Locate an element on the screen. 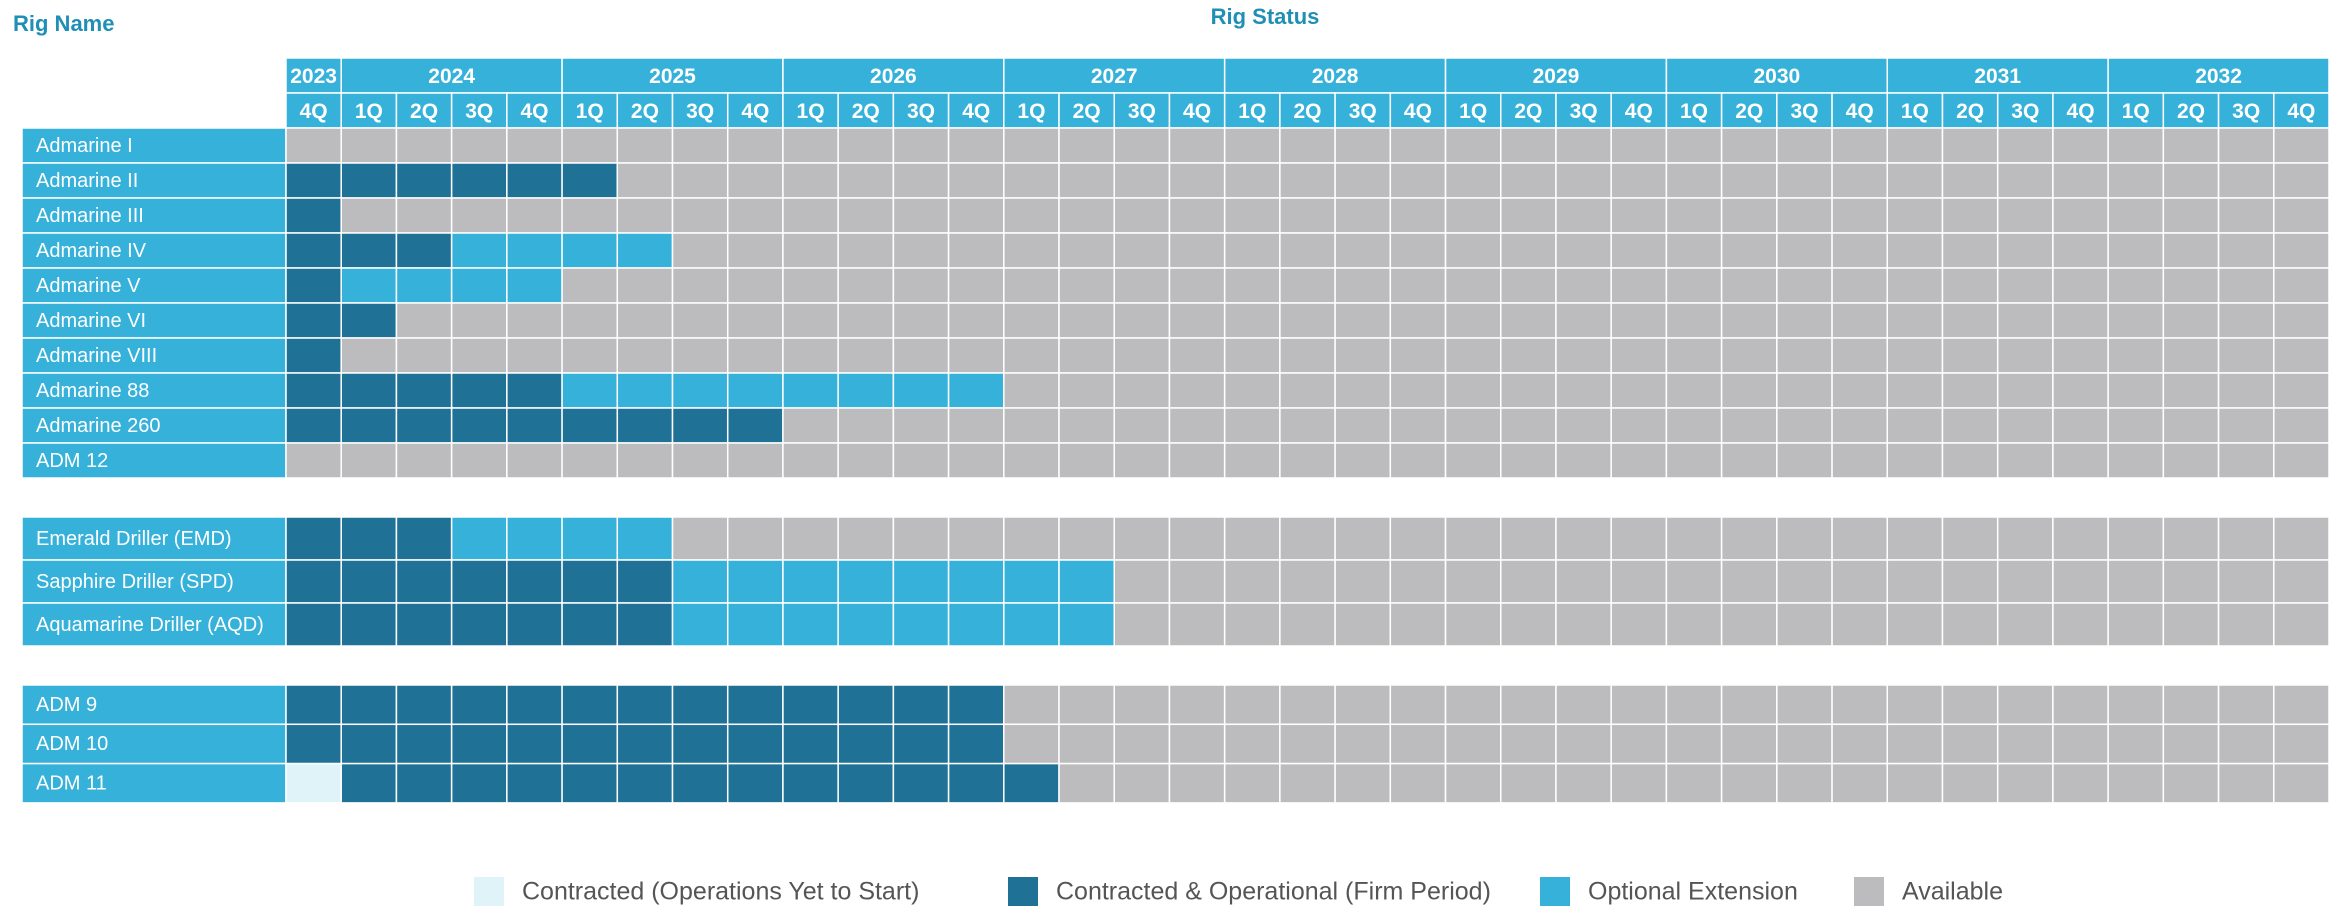  year-header-cell is located at coordinates (1556, 75).